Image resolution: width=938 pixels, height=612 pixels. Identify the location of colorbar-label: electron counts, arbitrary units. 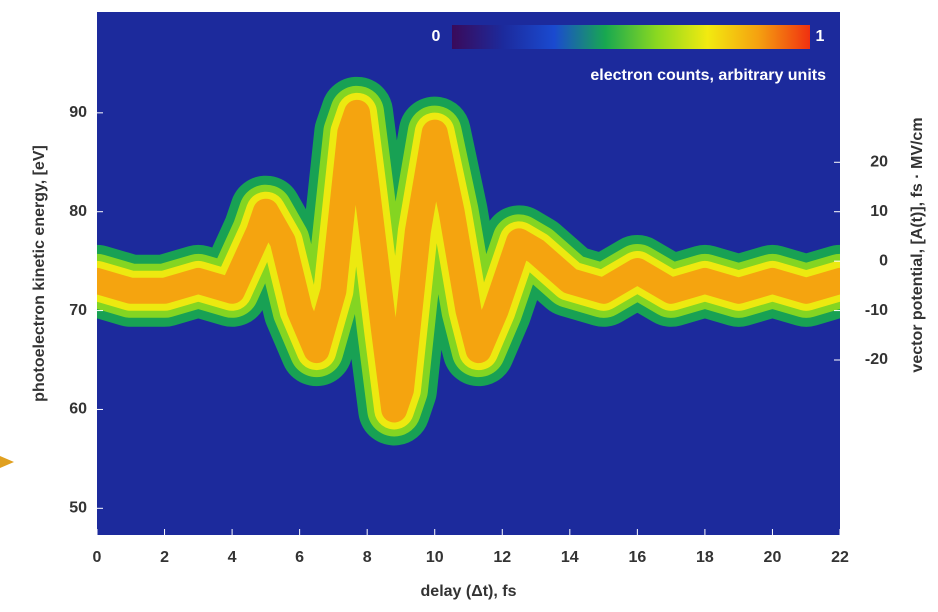
(708, 75).